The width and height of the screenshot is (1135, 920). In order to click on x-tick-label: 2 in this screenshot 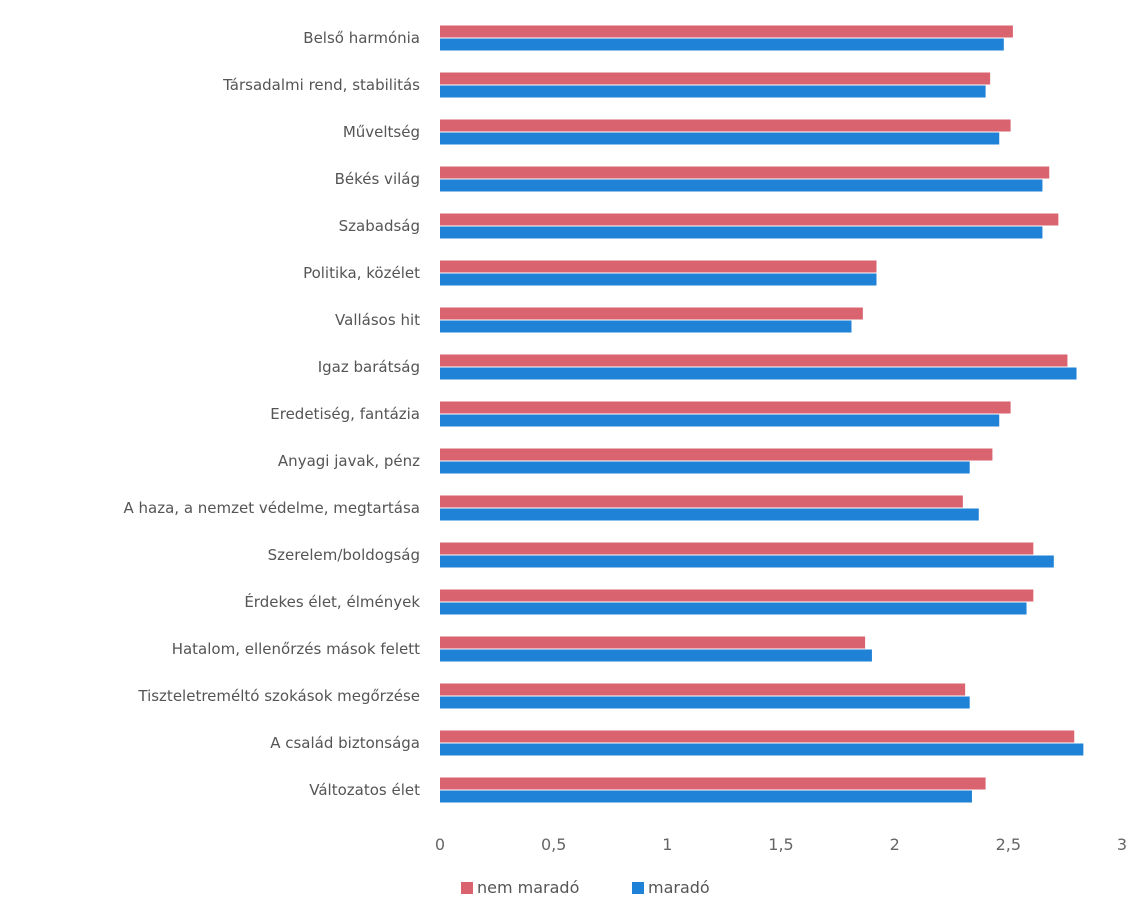, I will do `click(895, 844)`.